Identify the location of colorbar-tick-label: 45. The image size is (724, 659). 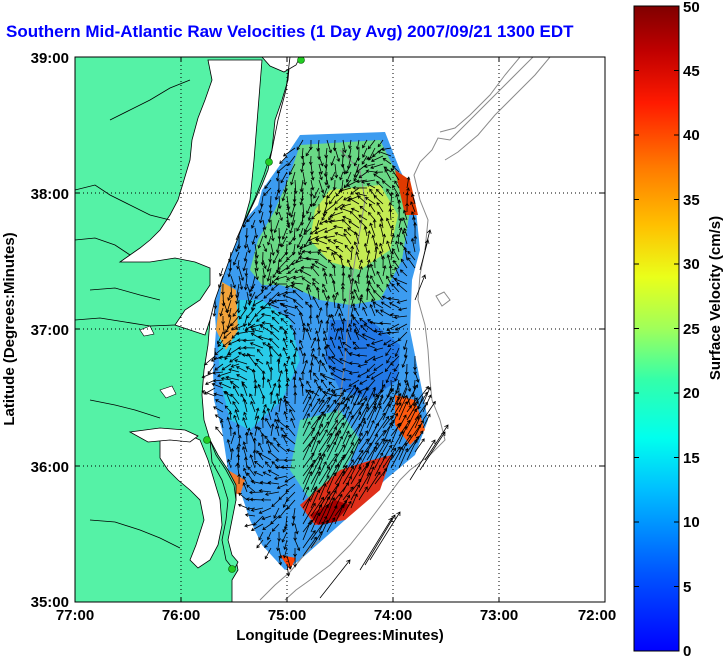
(691, 71).